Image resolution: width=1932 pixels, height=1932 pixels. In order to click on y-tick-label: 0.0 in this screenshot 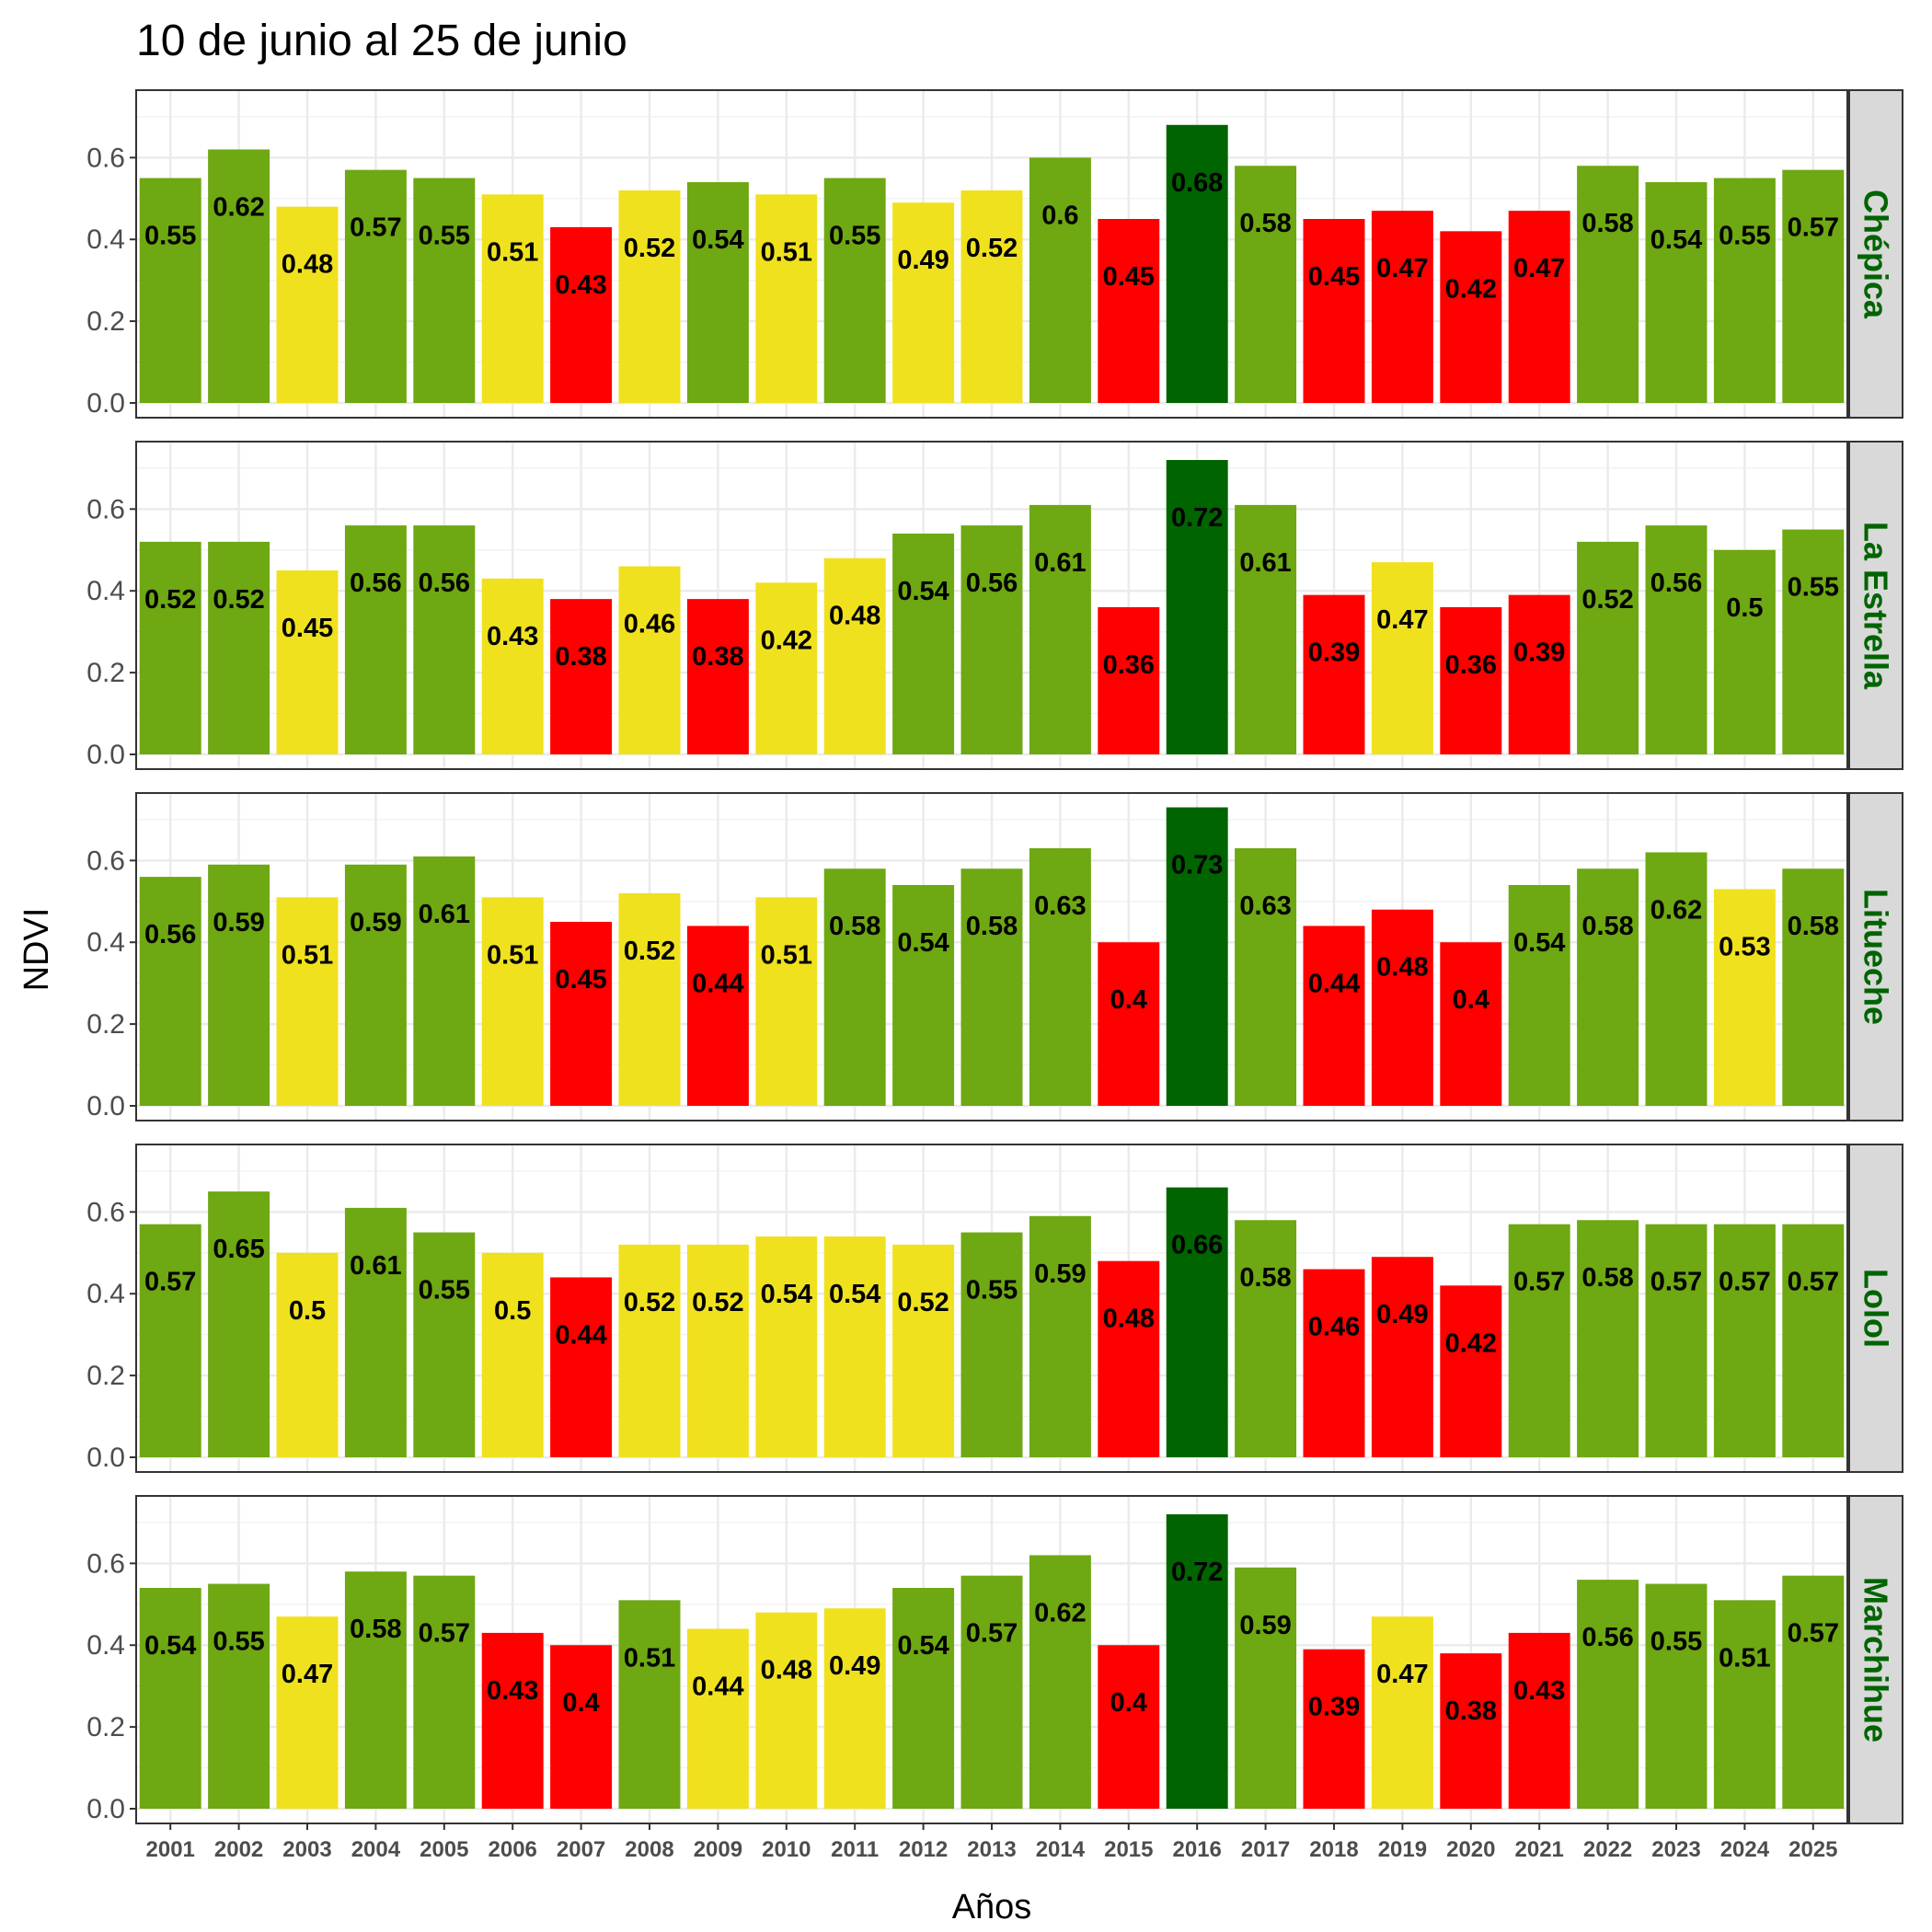, I will do `click(105, 1458)`.